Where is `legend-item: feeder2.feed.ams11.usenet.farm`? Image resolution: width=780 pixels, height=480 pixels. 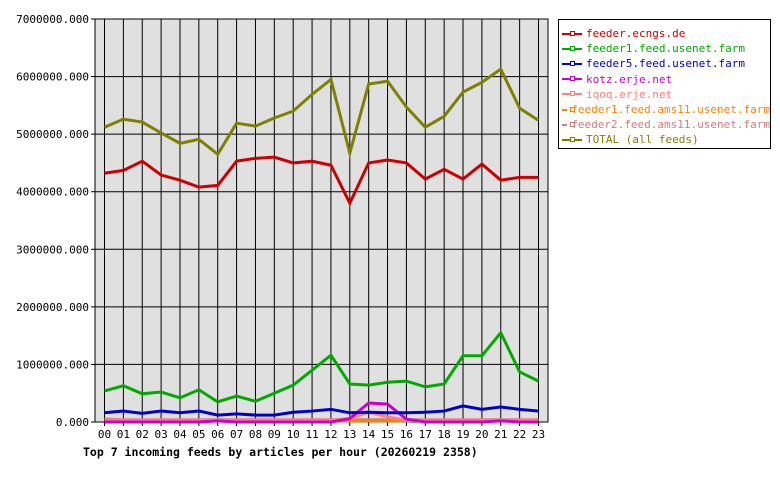
legend-item: feeder2.feed.ams11.usenet.farm is located at coordinates (664, 124).